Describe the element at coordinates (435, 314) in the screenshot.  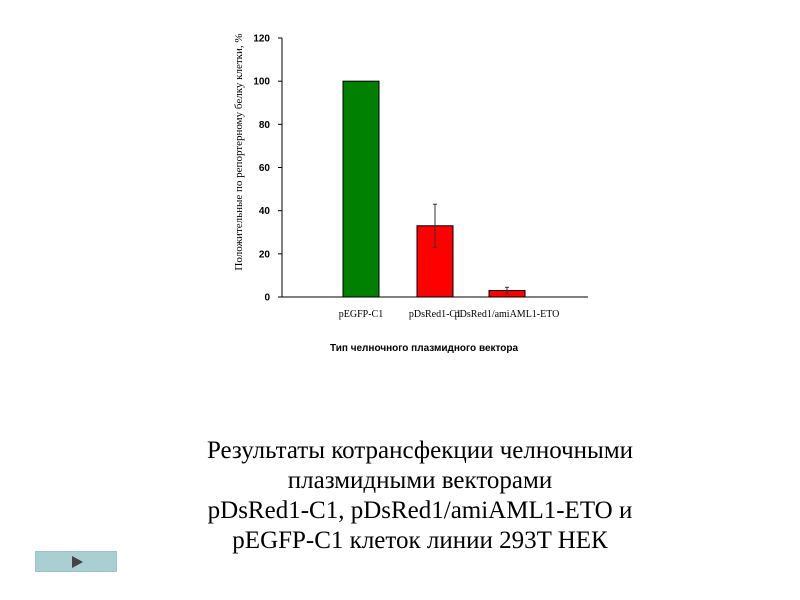
I see `category-label: pDsRed1-C1` at that location.